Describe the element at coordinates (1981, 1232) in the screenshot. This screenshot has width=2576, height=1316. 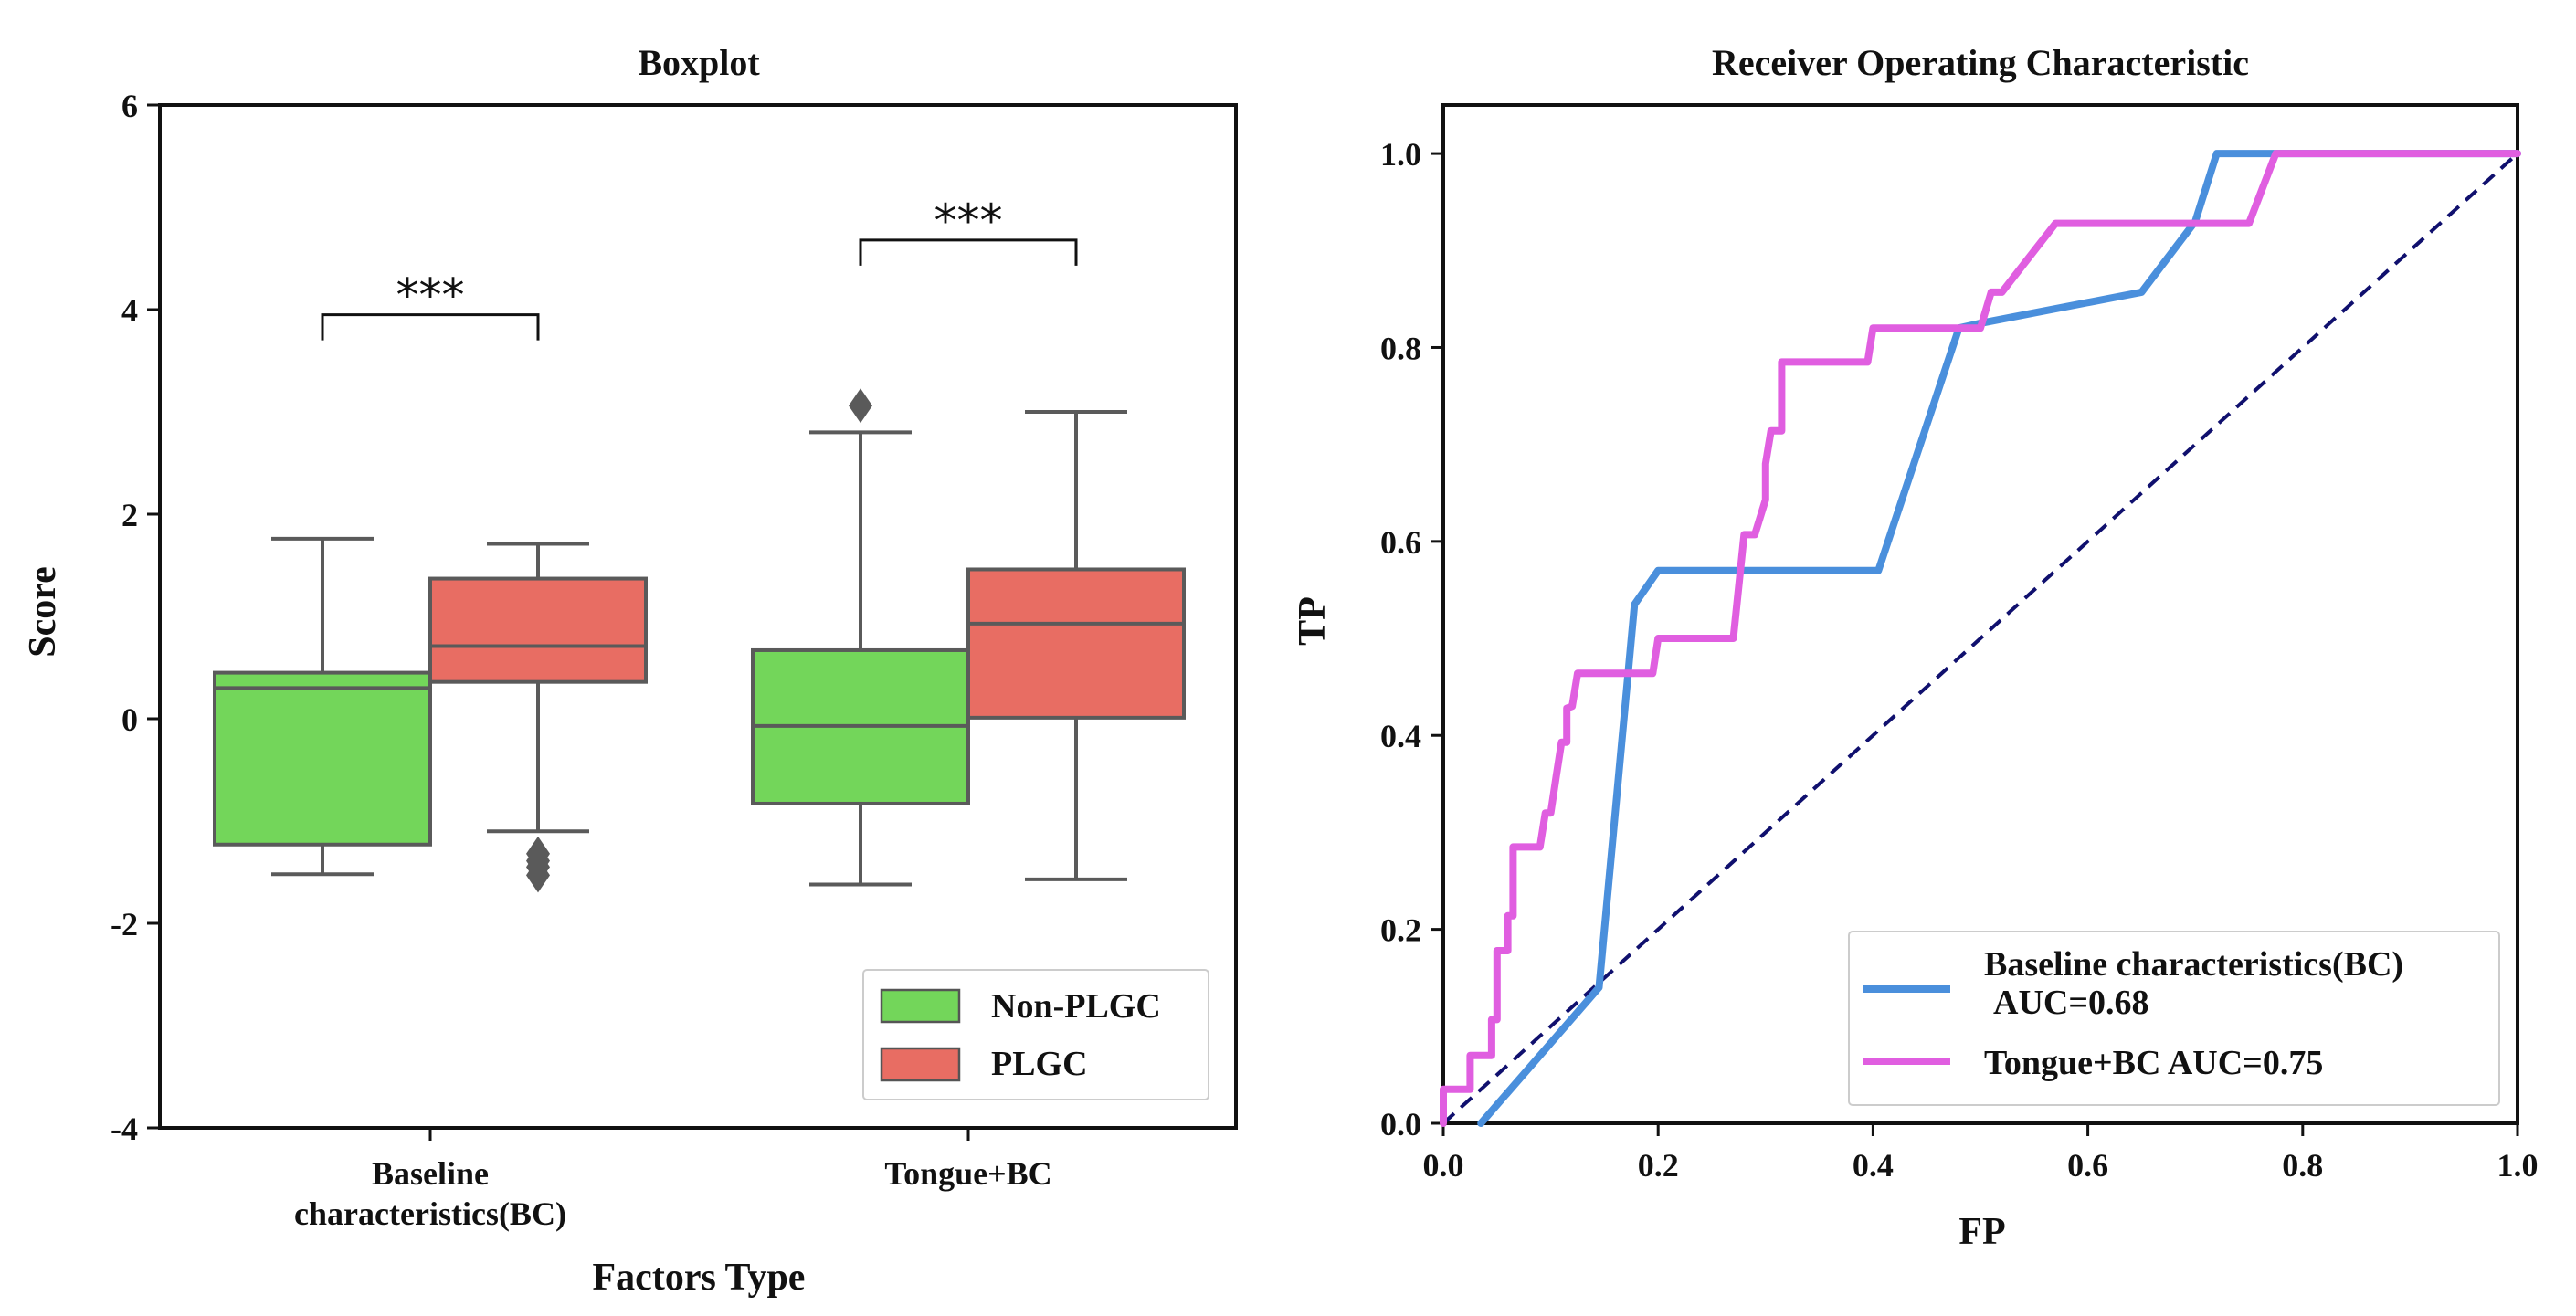
I see `roc-x-axis-label: FP` at that location.